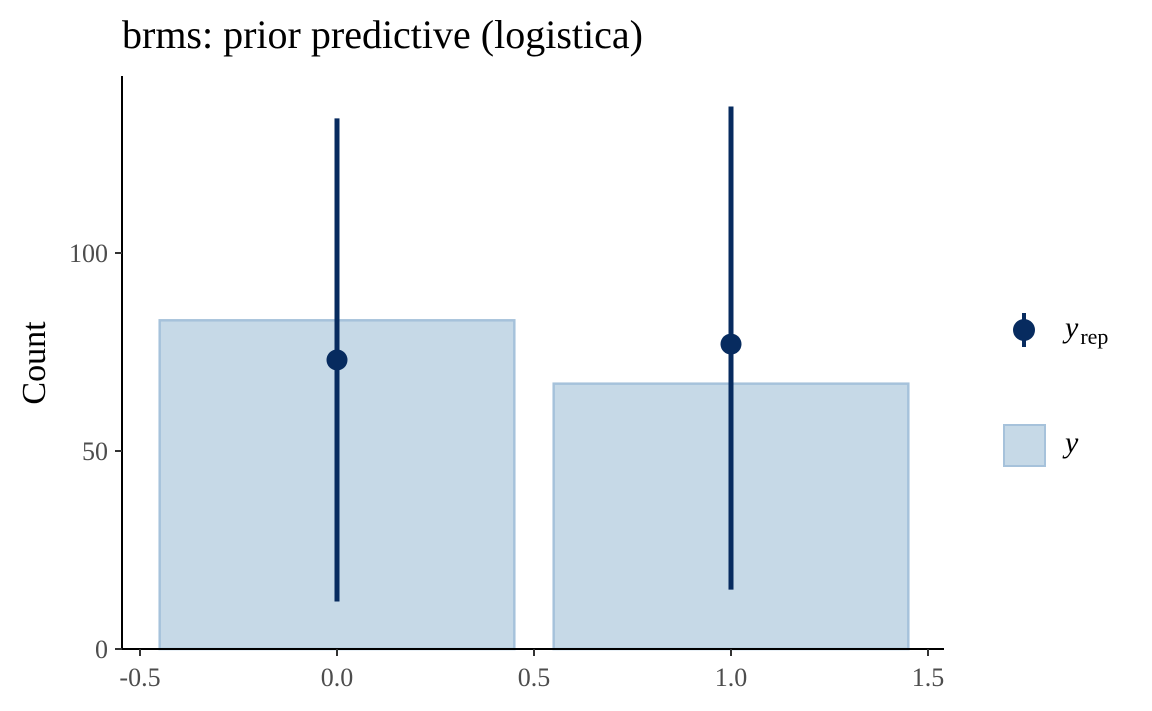 The image size is (1152, 711). I want to click on x-tick-label-4: 1.5, so click(928, 677).